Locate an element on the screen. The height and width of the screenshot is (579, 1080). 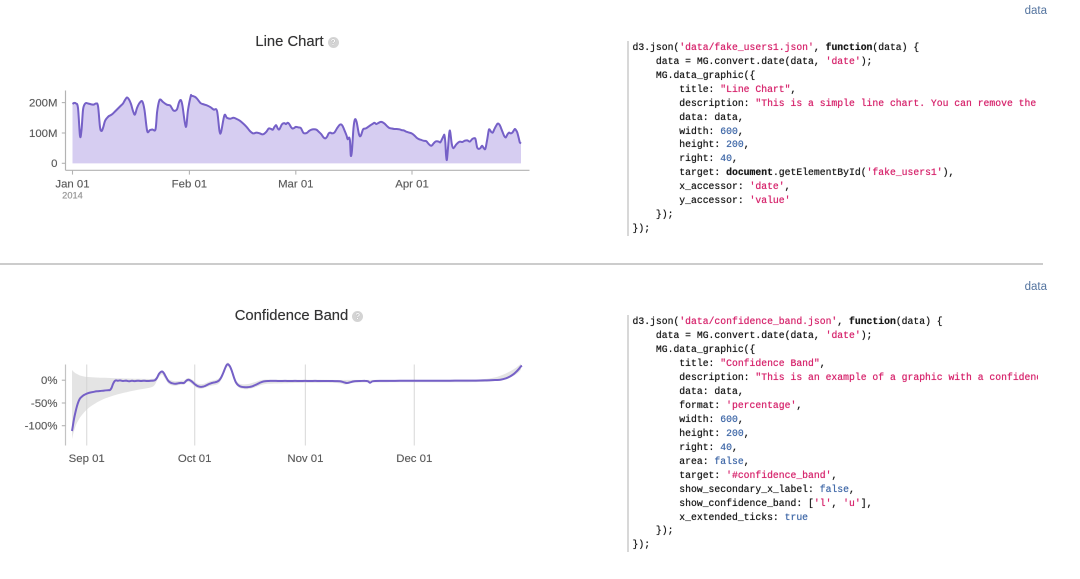
svg-text: 0 is located at coordinates (54, 164).